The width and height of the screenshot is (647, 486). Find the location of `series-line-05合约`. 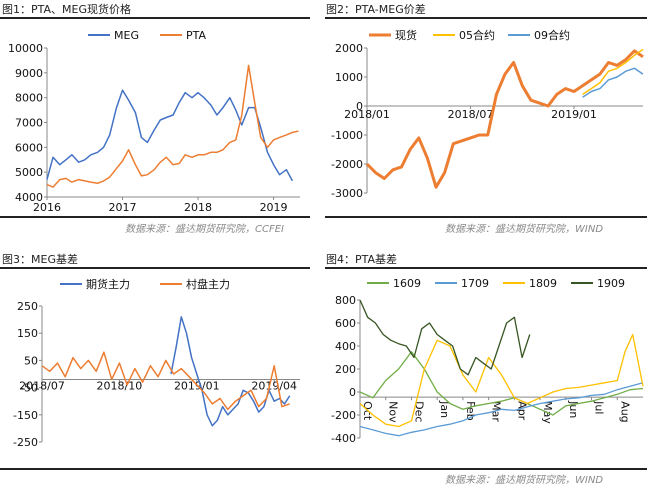

series-line-05合约 is located at coordinates (613, 72).